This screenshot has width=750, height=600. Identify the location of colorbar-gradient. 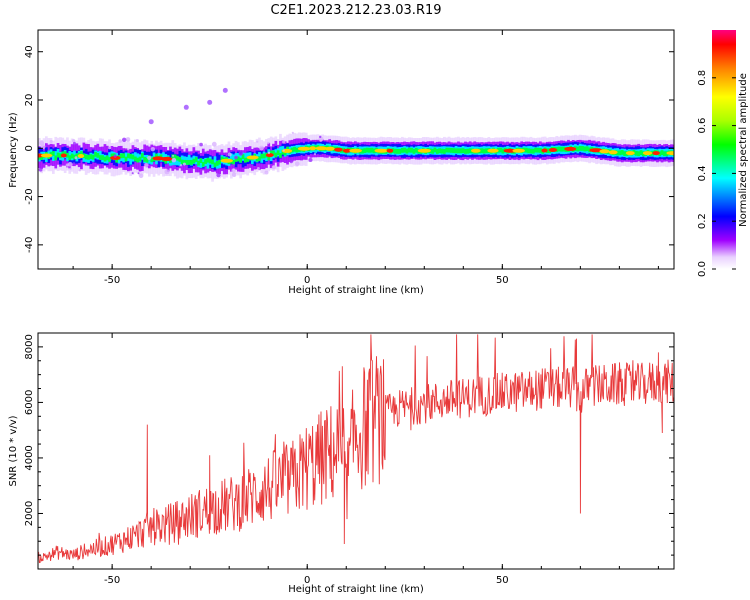
(724, 149).